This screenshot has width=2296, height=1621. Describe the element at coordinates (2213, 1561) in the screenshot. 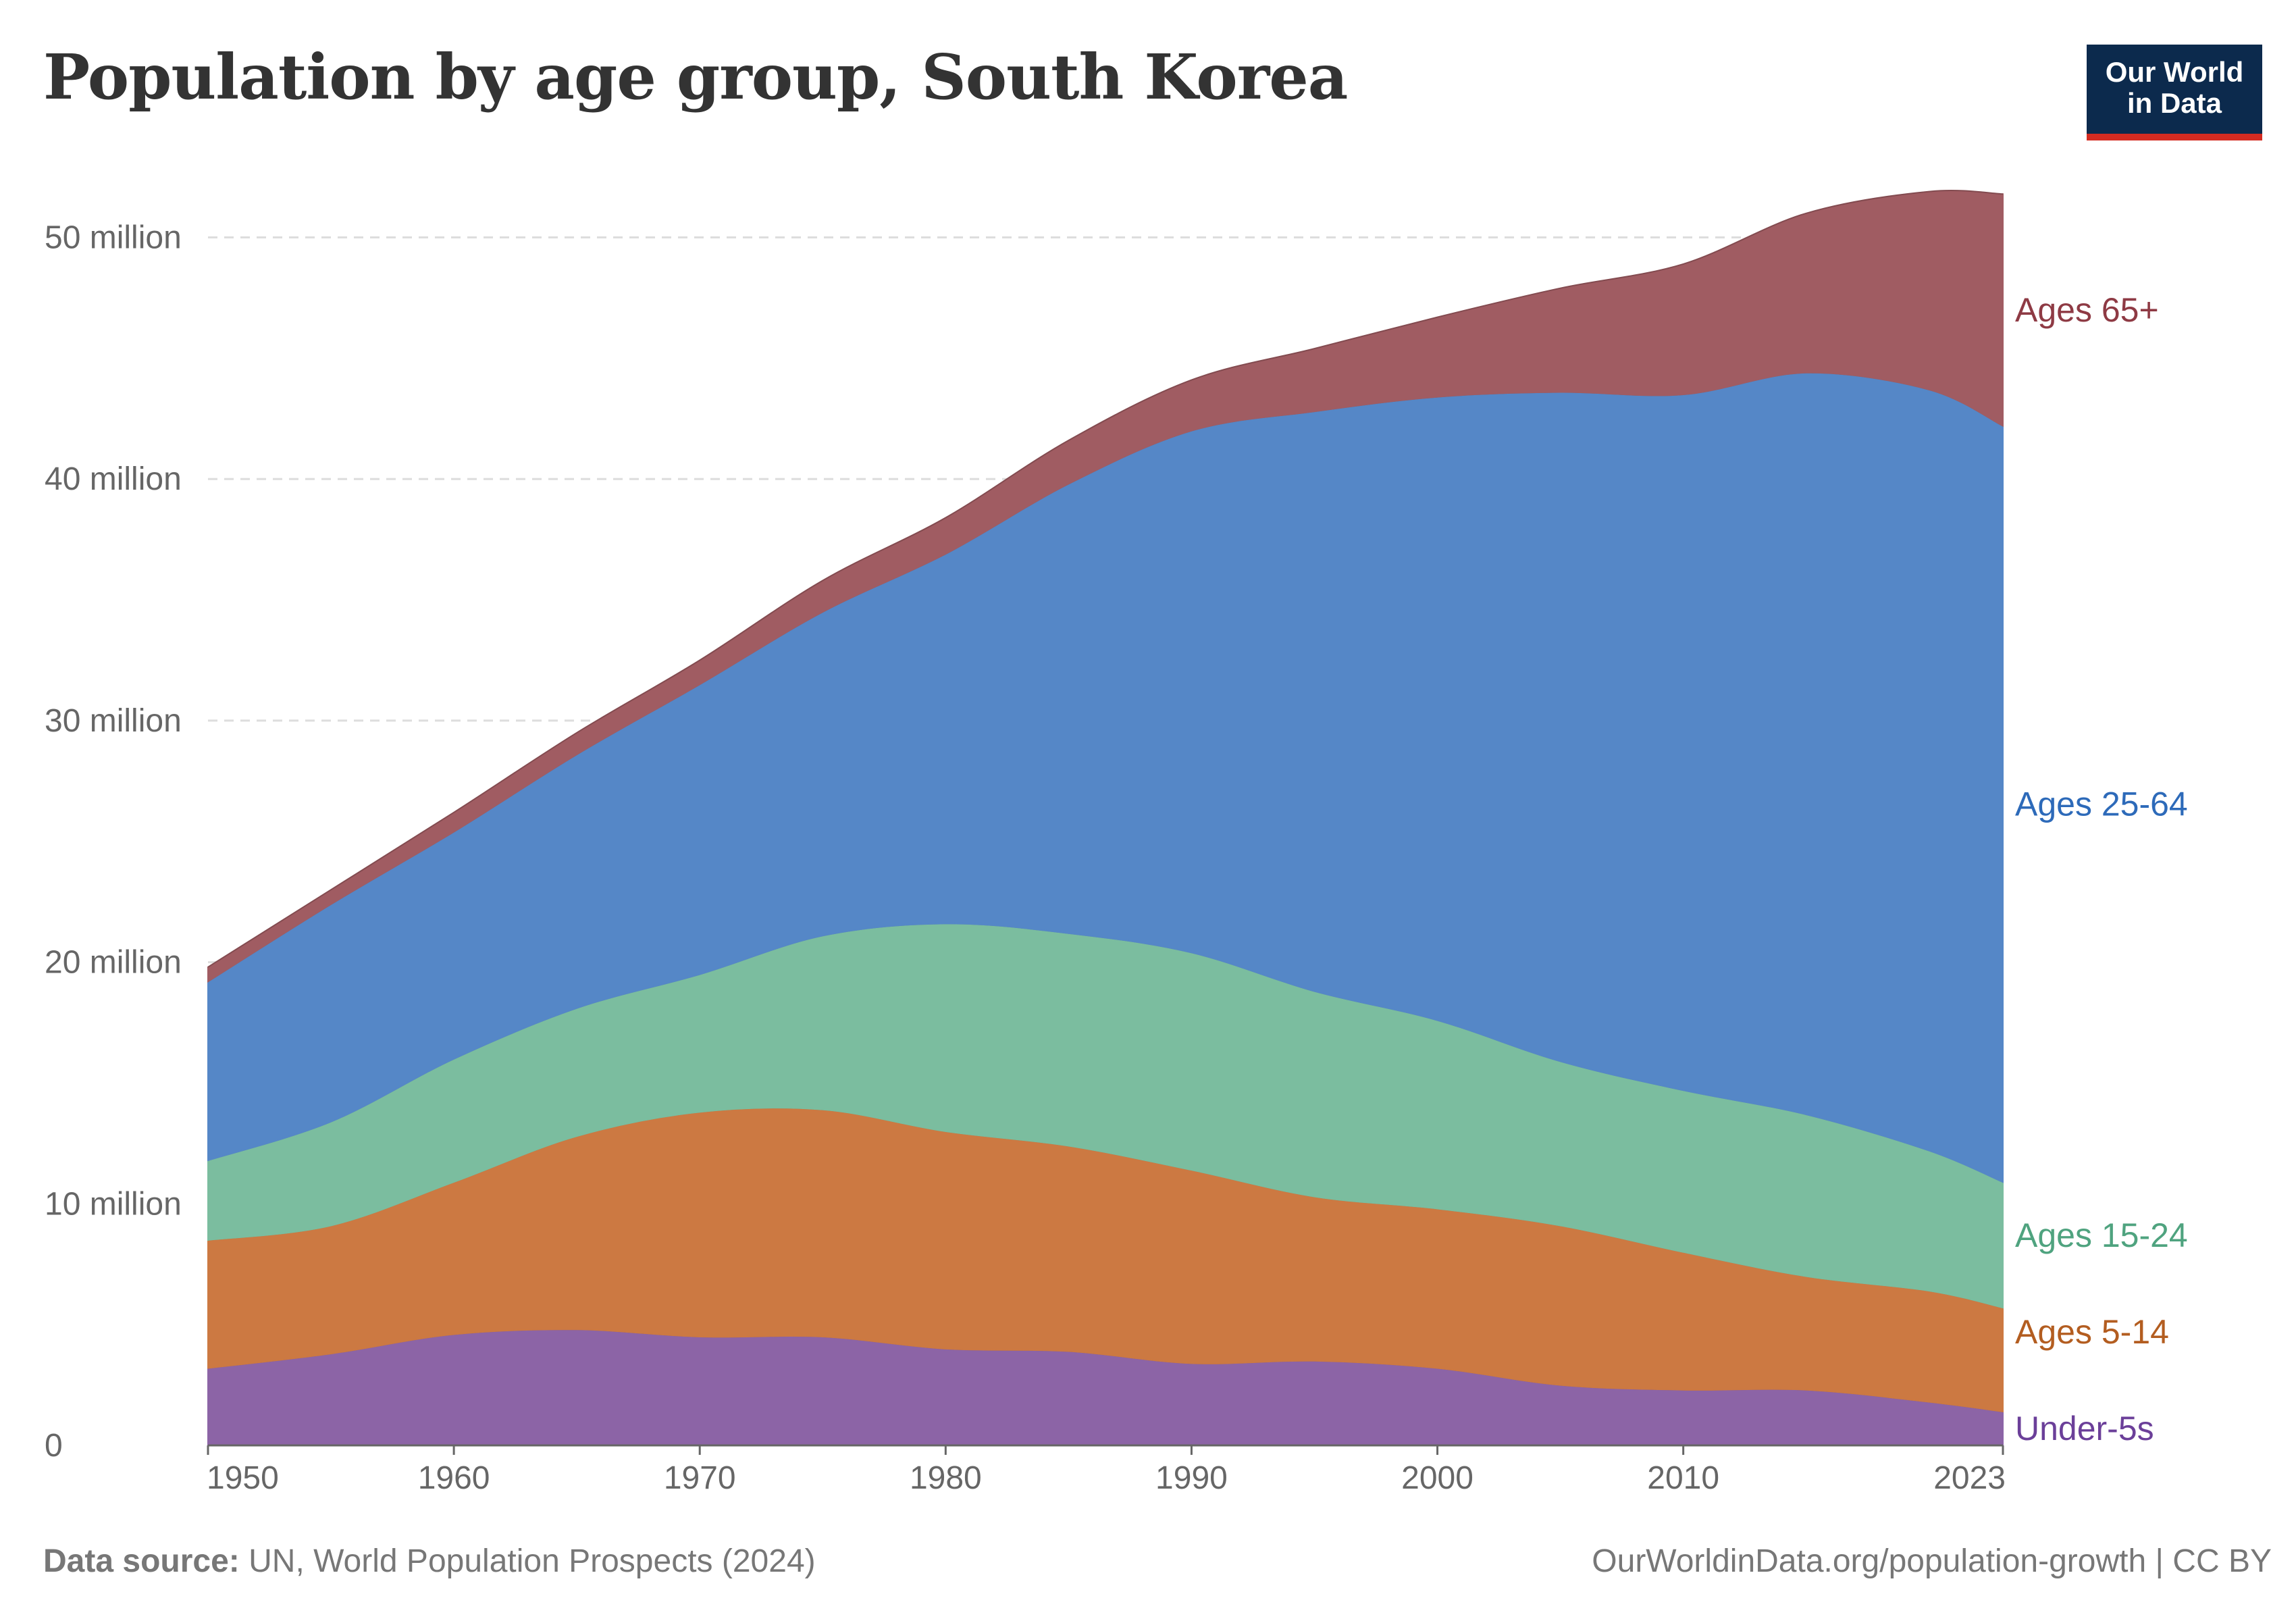

I see `license-label: | CC BY` at that location.